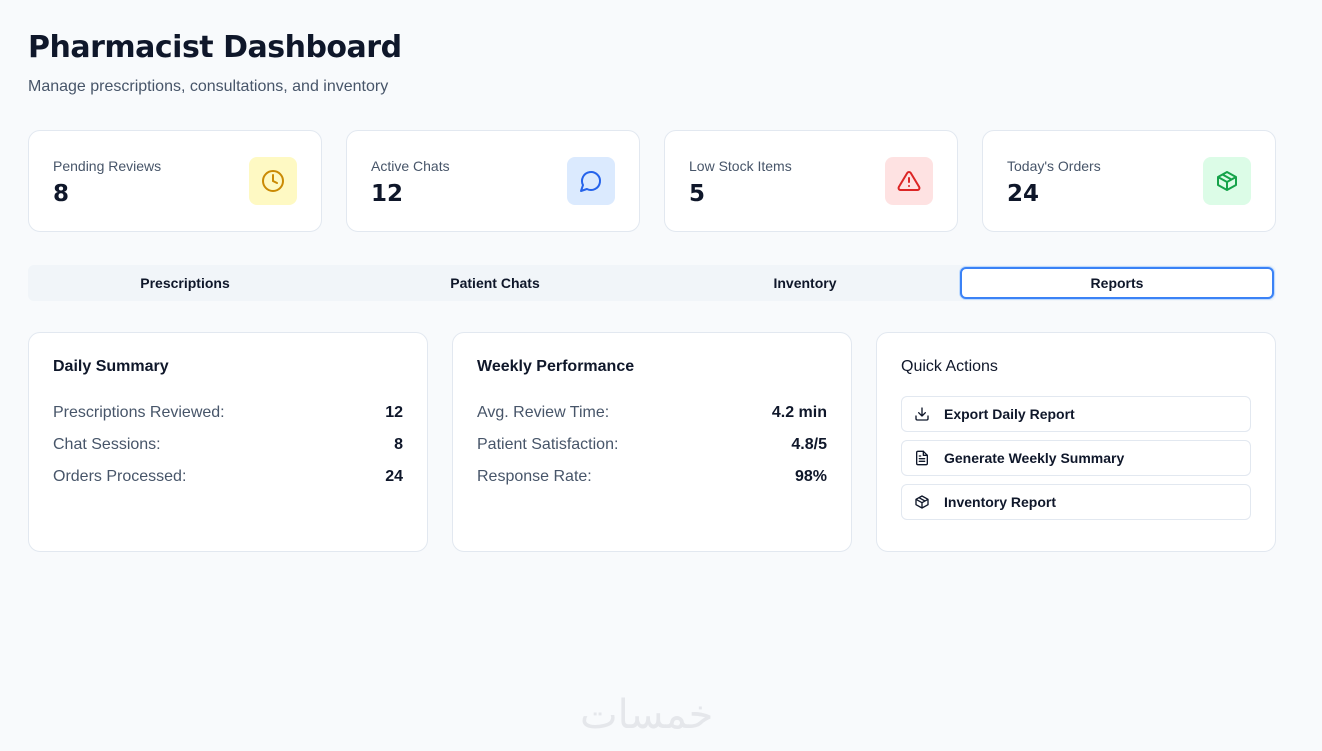 This screenshot has width=1322, height=751. What do you see at coordinates (799, 412) in the screenshot?
I see `row-value: 4.2 min` at bounding box center [799, 412].